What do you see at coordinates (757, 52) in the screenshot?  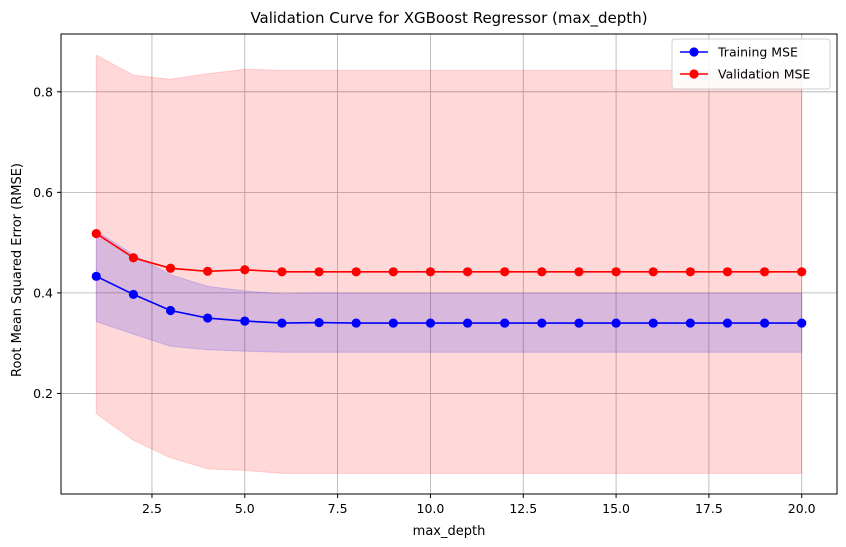 I see `legend-label-training: Training MSE` at bounding box center [757, 52].